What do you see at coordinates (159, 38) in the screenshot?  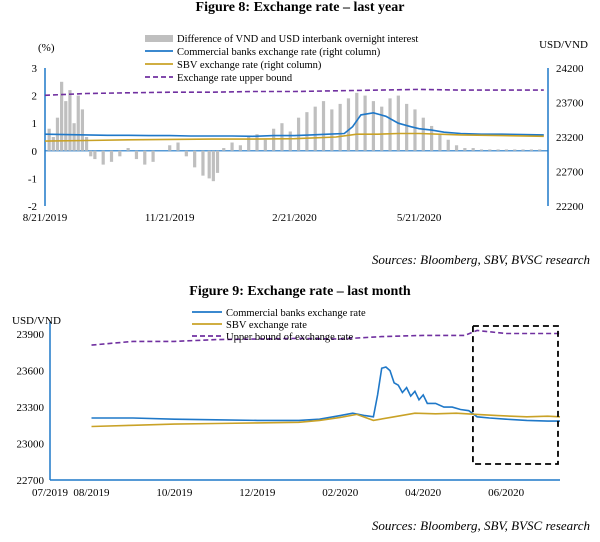 I see `legend-swatch-bars` at bounding box center [159, 38].